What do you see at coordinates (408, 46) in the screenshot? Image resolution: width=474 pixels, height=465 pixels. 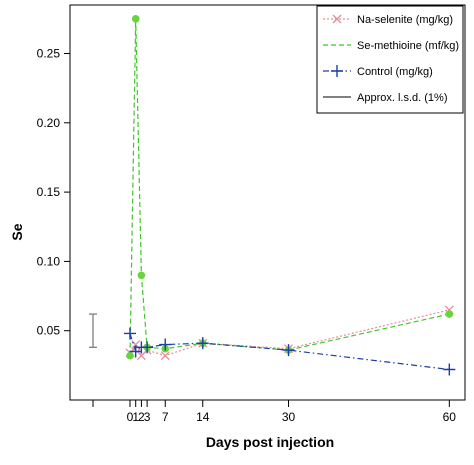 I see `legend-label: Se-methioine (mf/kg)` at bounding box center [408, 46].